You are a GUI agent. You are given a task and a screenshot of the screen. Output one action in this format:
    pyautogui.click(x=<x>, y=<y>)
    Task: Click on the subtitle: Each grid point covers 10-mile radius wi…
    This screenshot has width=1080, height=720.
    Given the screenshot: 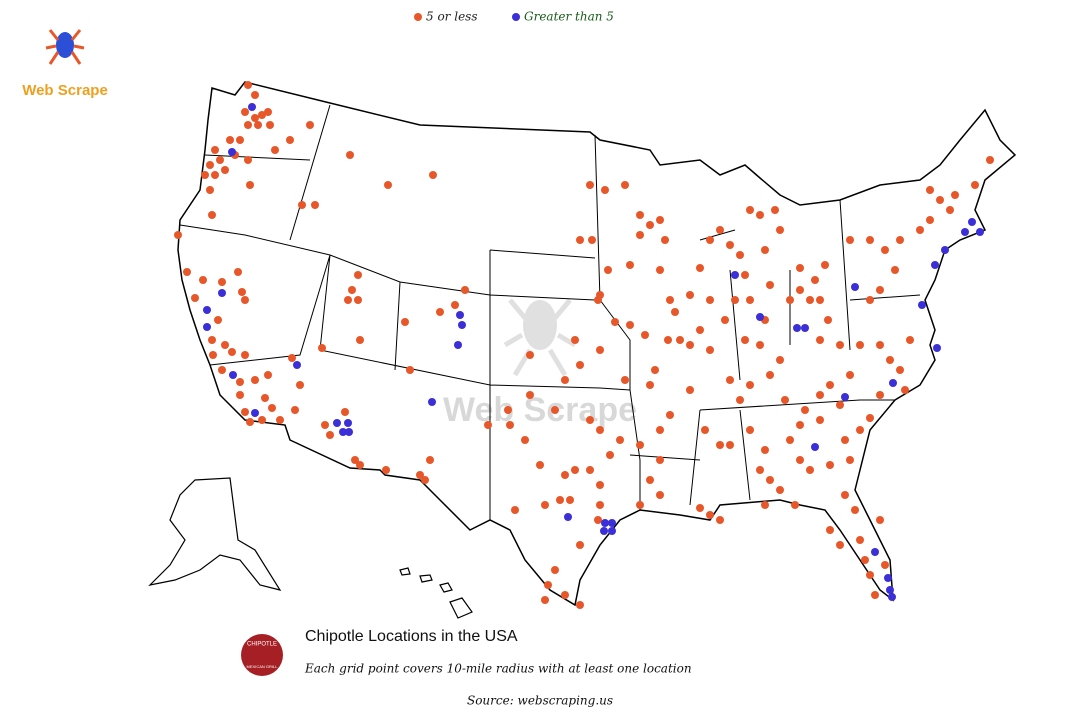 What is the action you would take?
    pyautogui.click(x=498, y=669)
    